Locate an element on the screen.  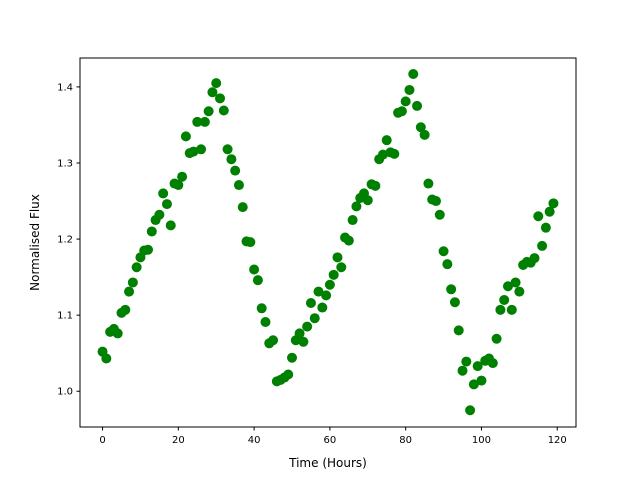
x-axis-label: Time (Hours) is located at coordinates (327, 463).